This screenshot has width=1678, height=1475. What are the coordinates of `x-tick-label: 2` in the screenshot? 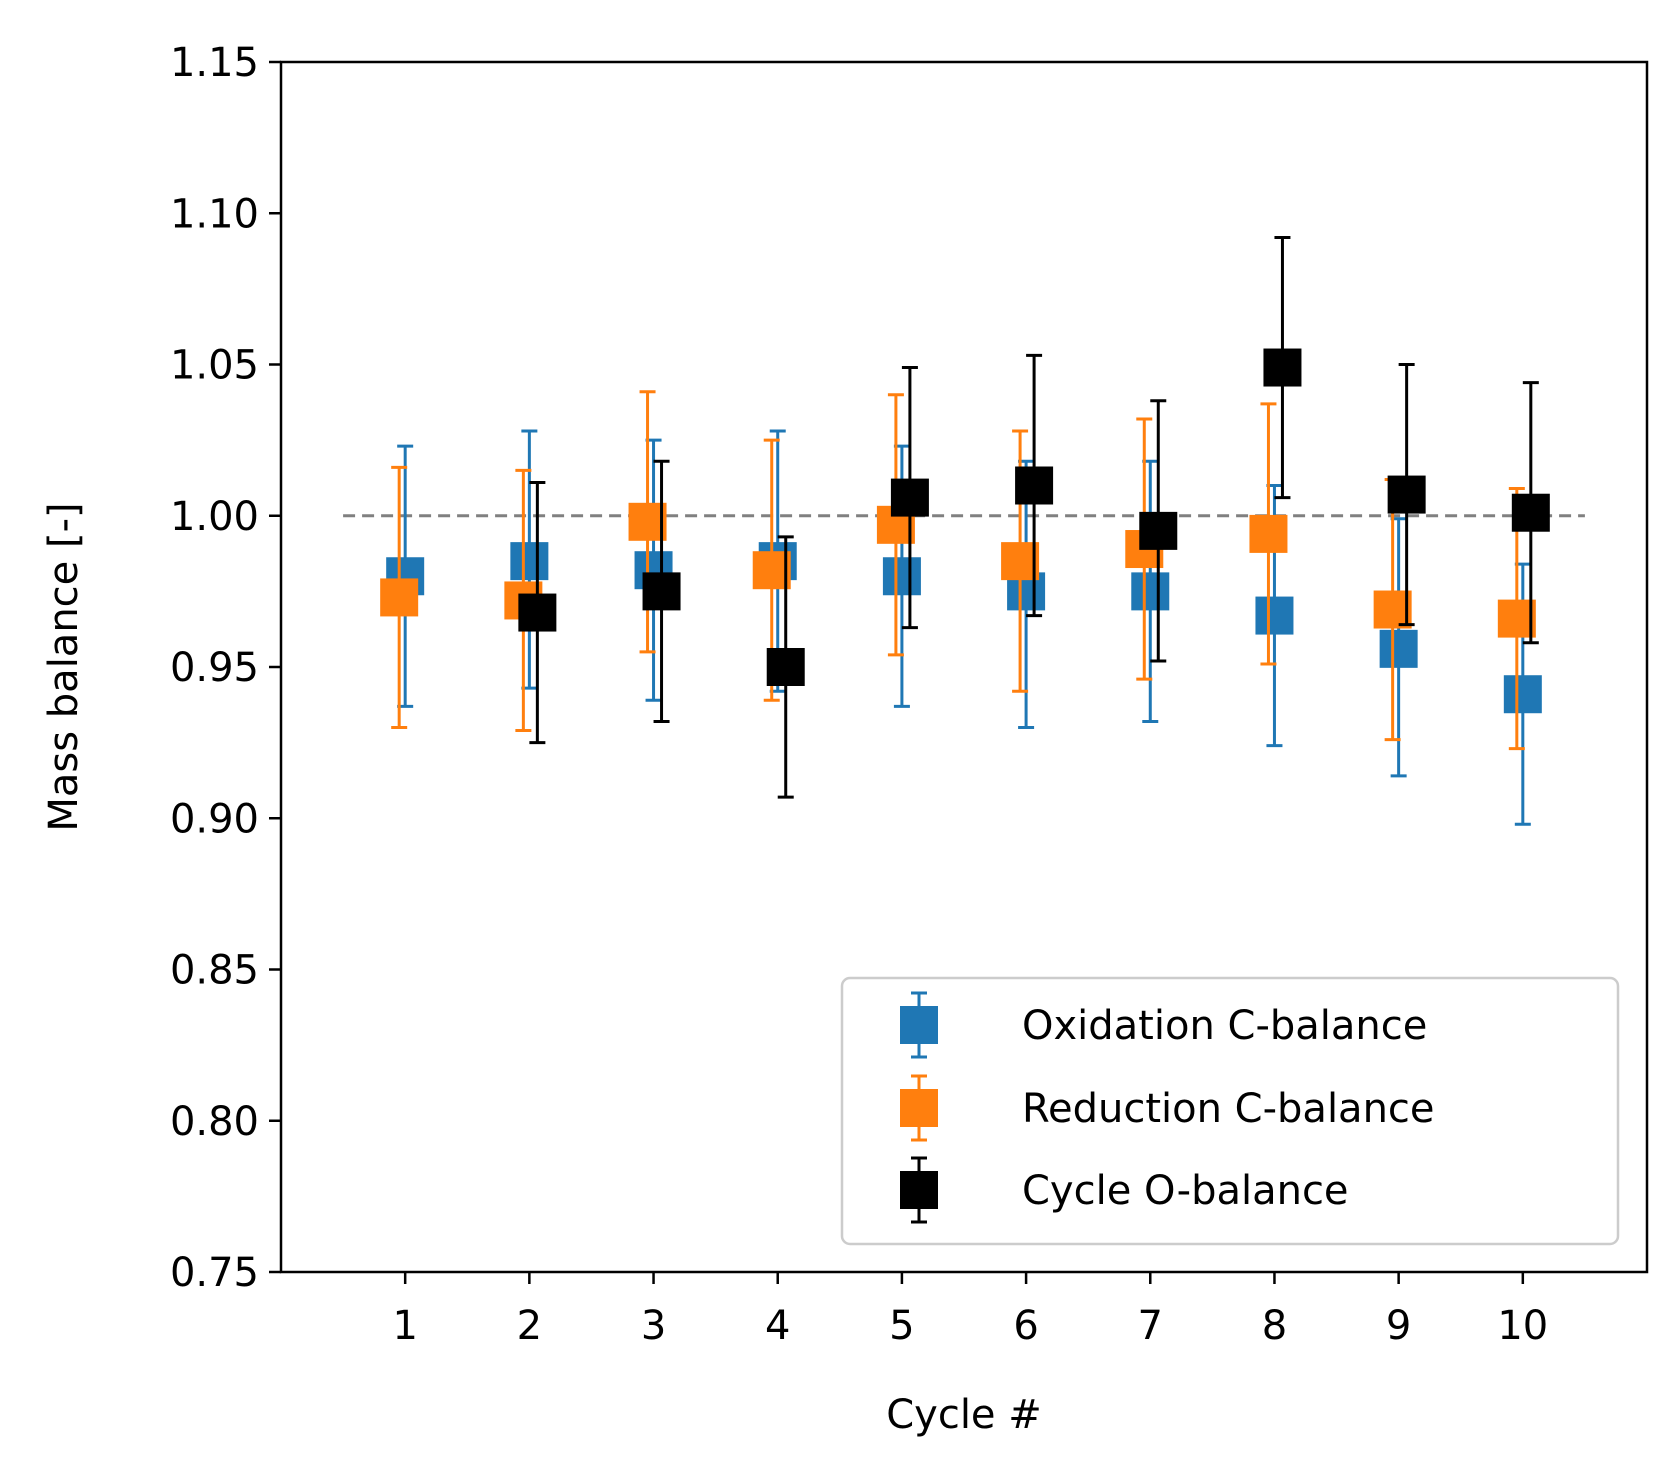 It's located at (529, 1326).